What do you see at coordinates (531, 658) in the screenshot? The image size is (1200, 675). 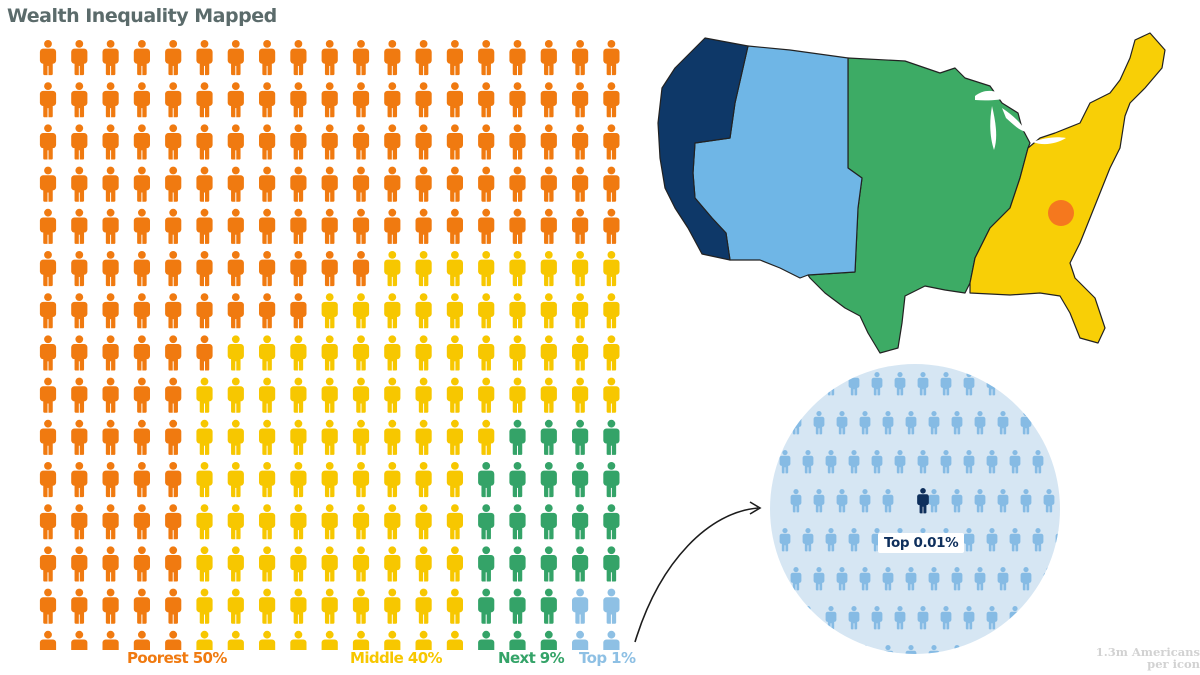 I see `legend-next: Next 9%` at bounding box center [531, 658].